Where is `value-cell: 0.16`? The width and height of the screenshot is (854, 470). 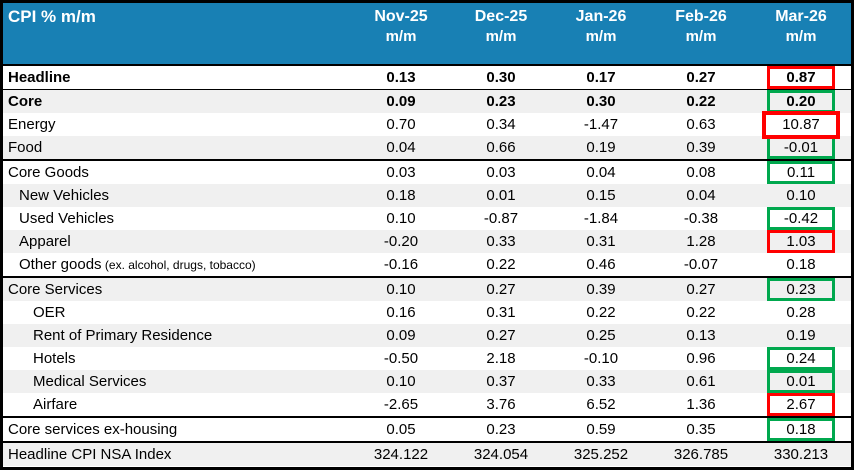
value-cell: 0.16 is located at coordinates (401, 312).